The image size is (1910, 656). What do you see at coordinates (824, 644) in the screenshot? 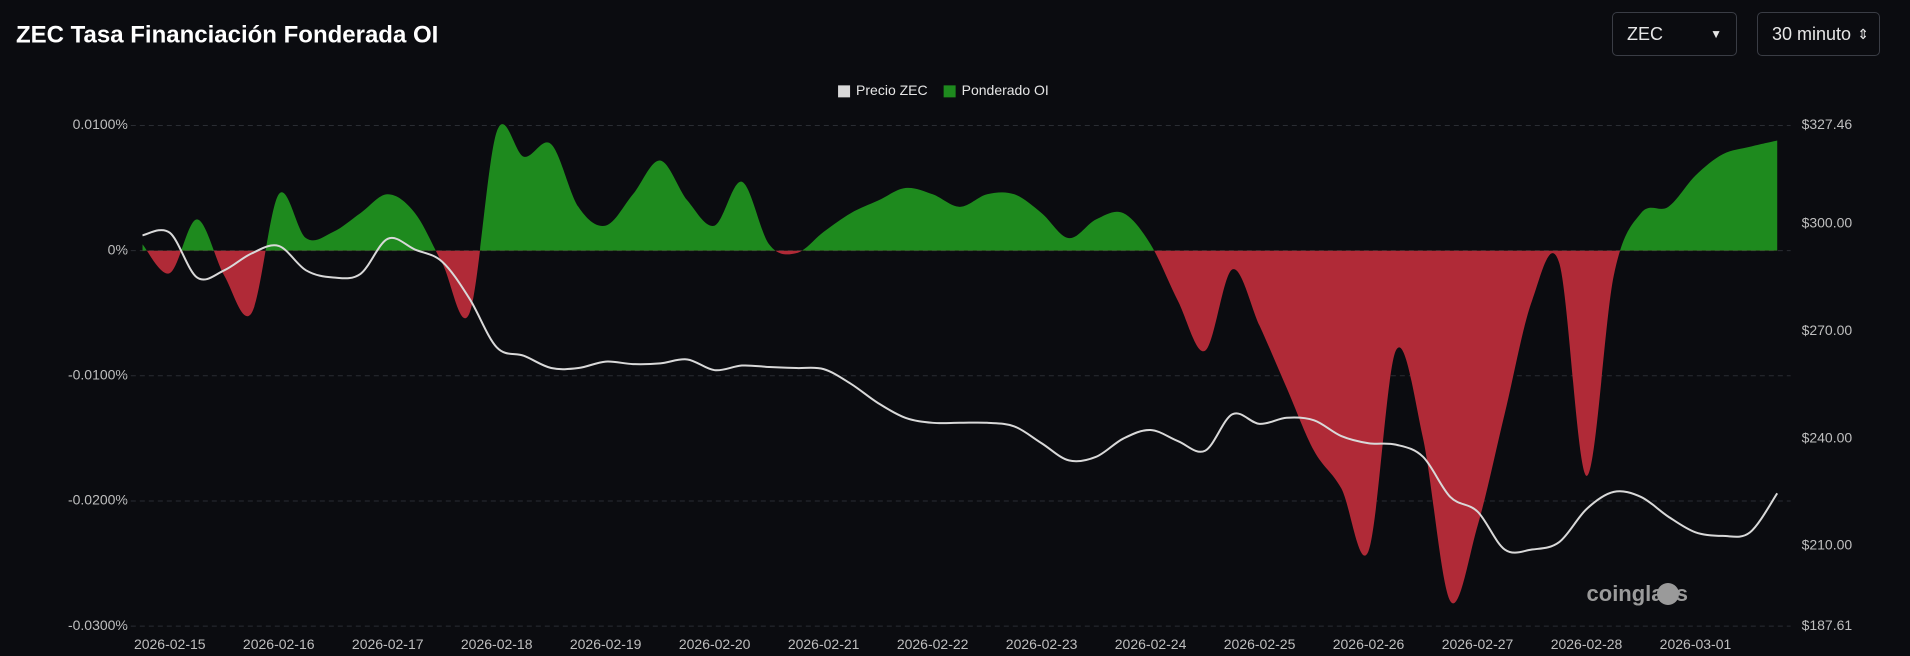
I see `x-tick-label: 2026-02-21` at bounding box center [824, 644].